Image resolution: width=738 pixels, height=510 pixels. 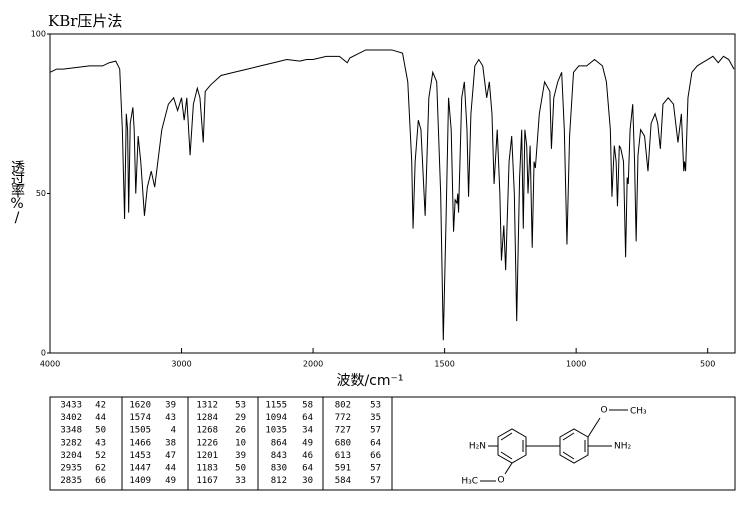 What do you see at coordinates (279, 469) in the screenshot?
I see `peak-wavenumber: 830` at bounding box center [279, 469].